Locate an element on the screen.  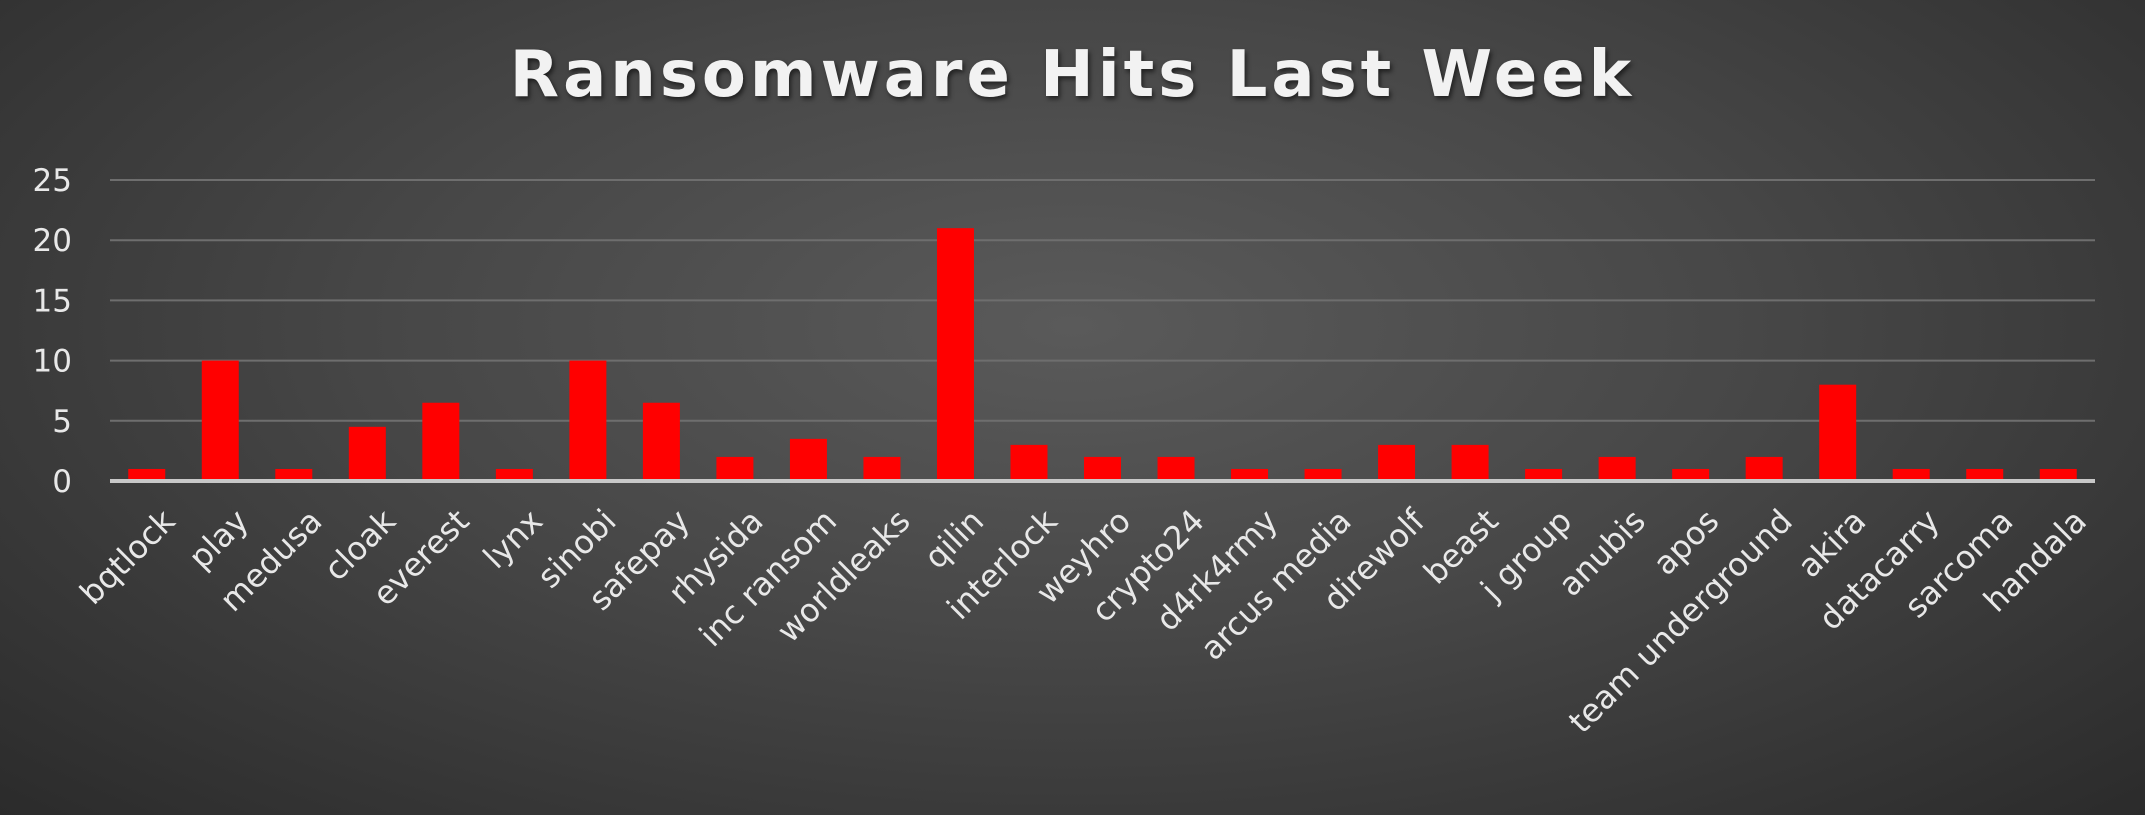
chart-title: Ransomware Hits Last Week is located at coordinates (1072, 75).